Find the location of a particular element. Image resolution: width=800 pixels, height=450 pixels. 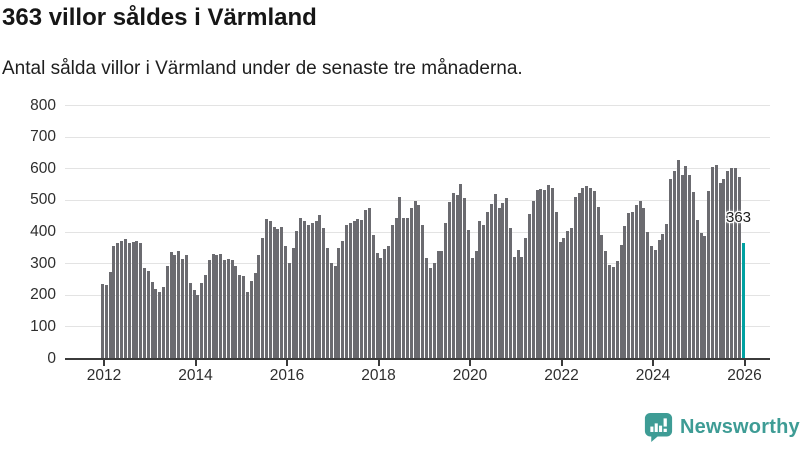

y-axis-tick-label: 300 is located at coordinates (43, 263).